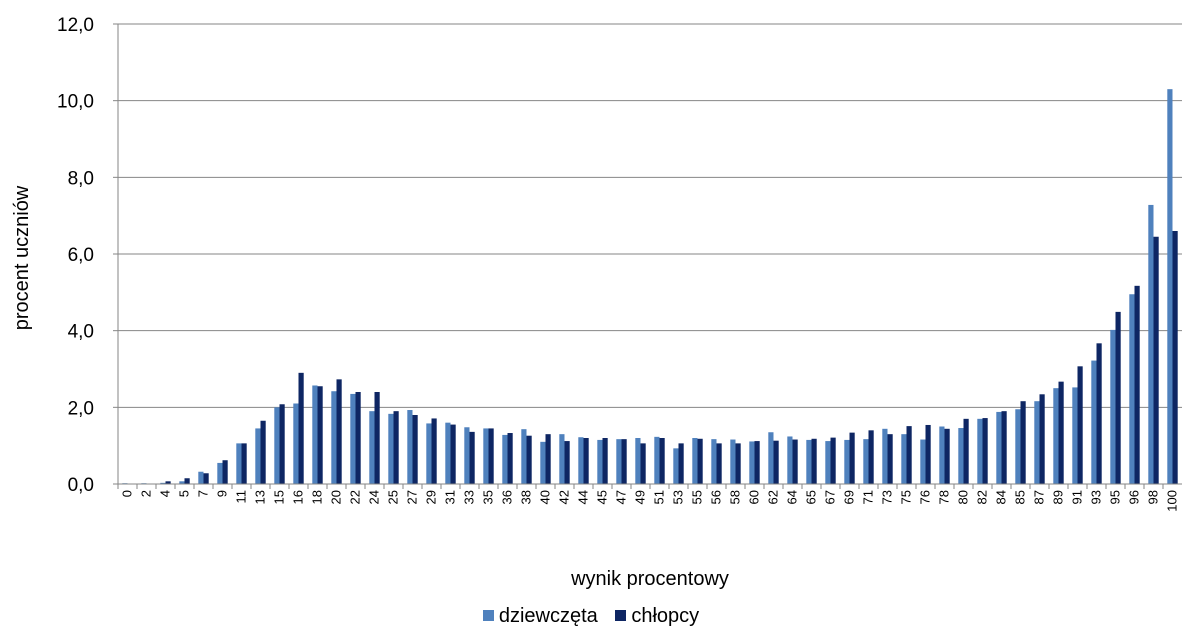 The width and height of the screenshot is (1182, 633). Describe the element at coordinates (621, 497) in the screenshot. I see `x-tick-label: 47` at that location.